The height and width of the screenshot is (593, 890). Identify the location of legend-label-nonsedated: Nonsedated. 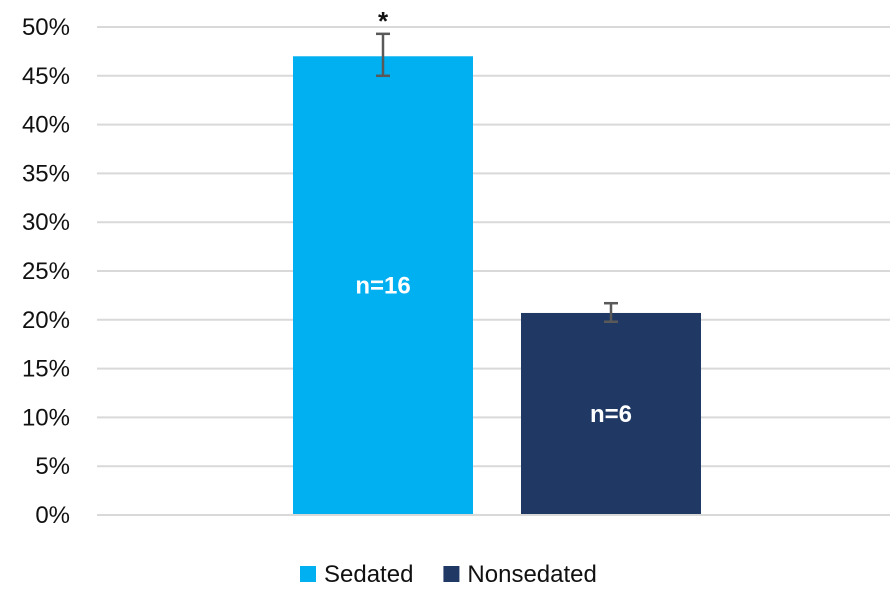
(531, 574).